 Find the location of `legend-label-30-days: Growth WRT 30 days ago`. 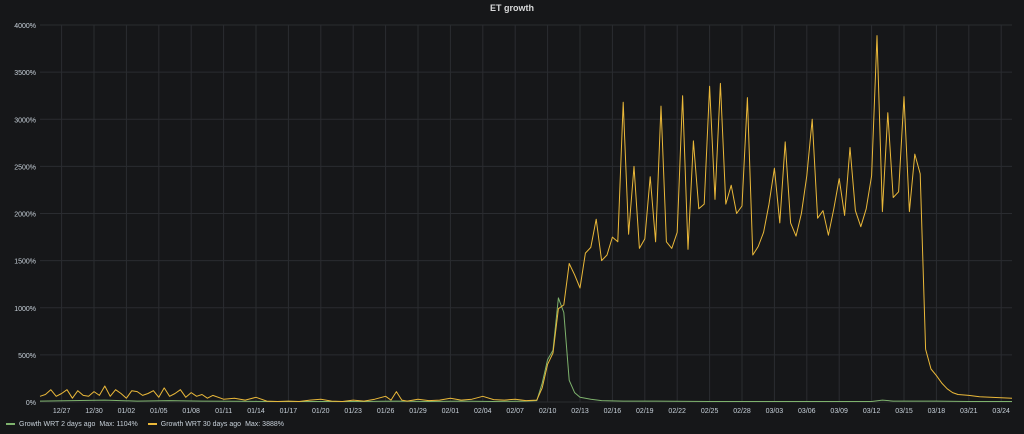

legend-label-30-days: Growth WRT 30 days ago is located at coordinates (201, 424).